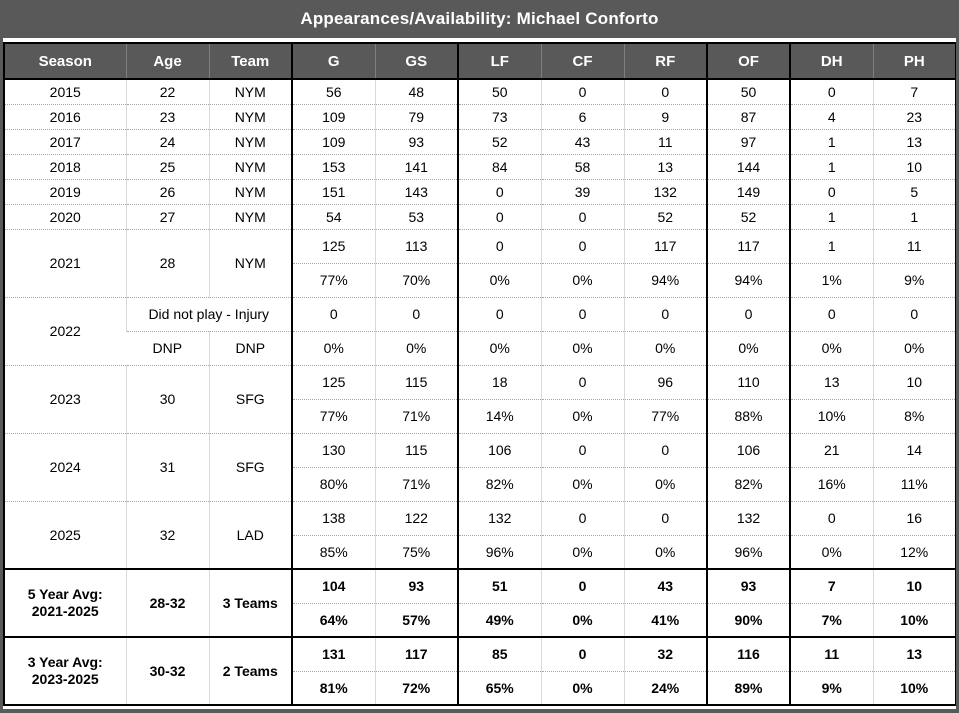 This screenshot has height=713, width=959. I want to click on cell-2017-of: 97, so click(748, 141).